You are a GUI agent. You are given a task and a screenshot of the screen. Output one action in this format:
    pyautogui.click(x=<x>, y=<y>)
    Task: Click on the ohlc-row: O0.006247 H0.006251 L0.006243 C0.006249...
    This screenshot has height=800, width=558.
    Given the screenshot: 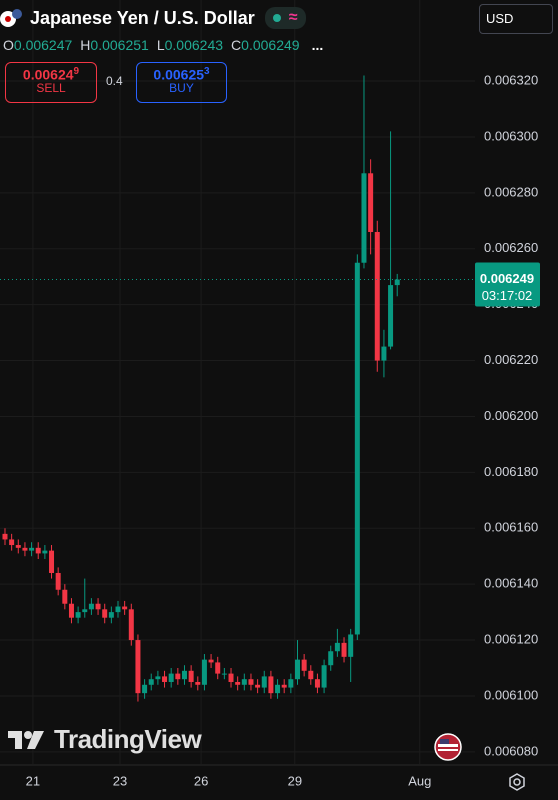 What is the action you would take?
    pyautogui.click(x=163, y=45)
    